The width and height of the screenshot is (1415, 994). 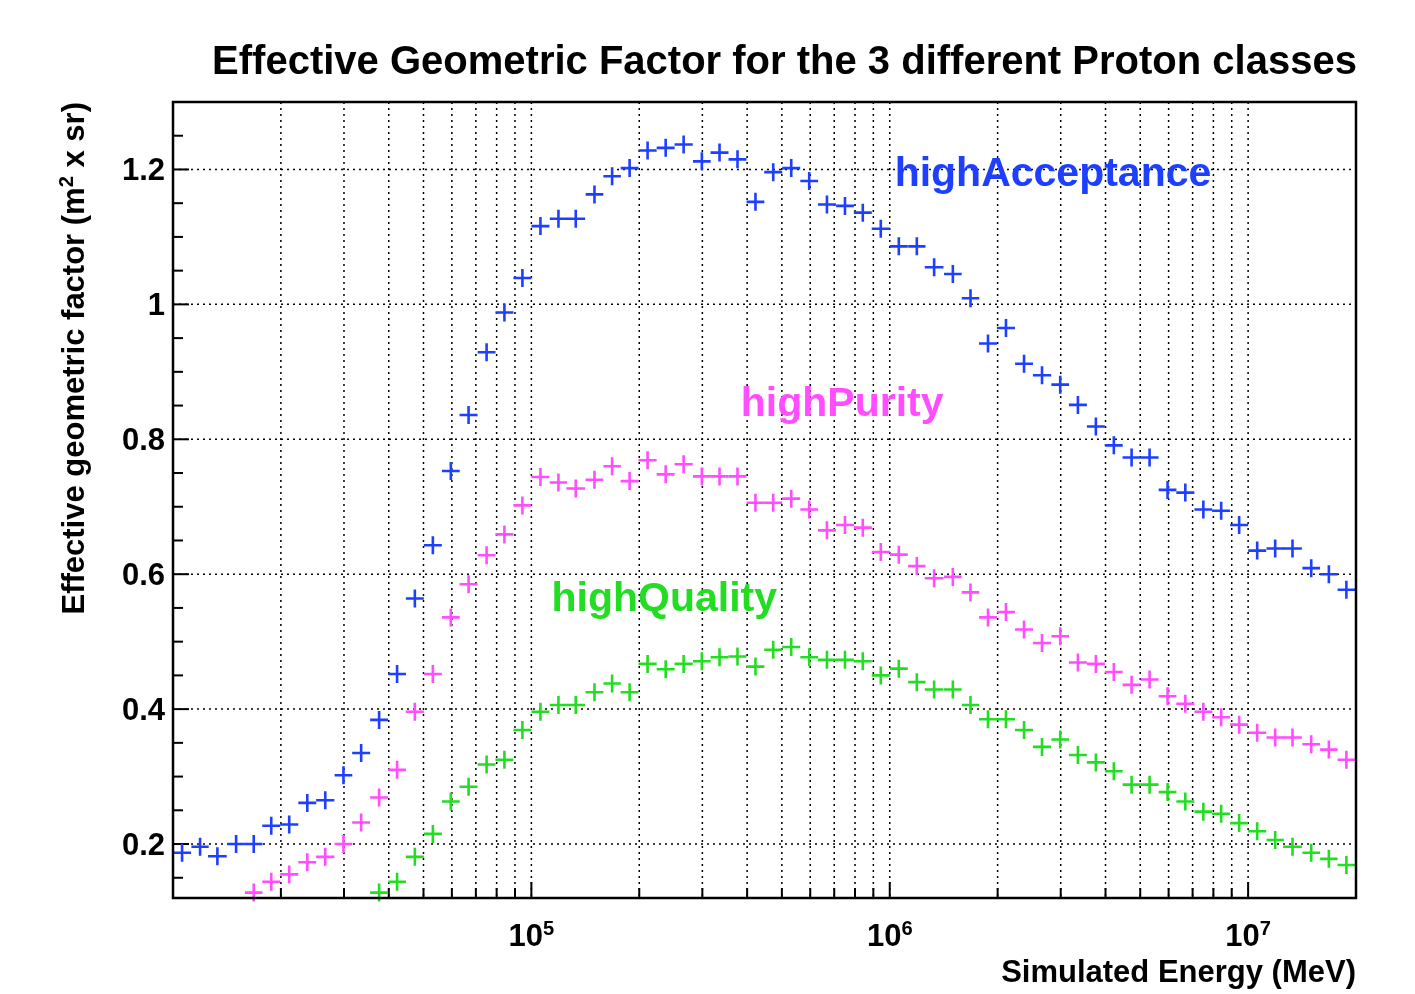 What do you see at coordinates (531, 935) in the screenshot?
I see `x-tick-label: 10$^{5}$` at bounding box center [531, 935].